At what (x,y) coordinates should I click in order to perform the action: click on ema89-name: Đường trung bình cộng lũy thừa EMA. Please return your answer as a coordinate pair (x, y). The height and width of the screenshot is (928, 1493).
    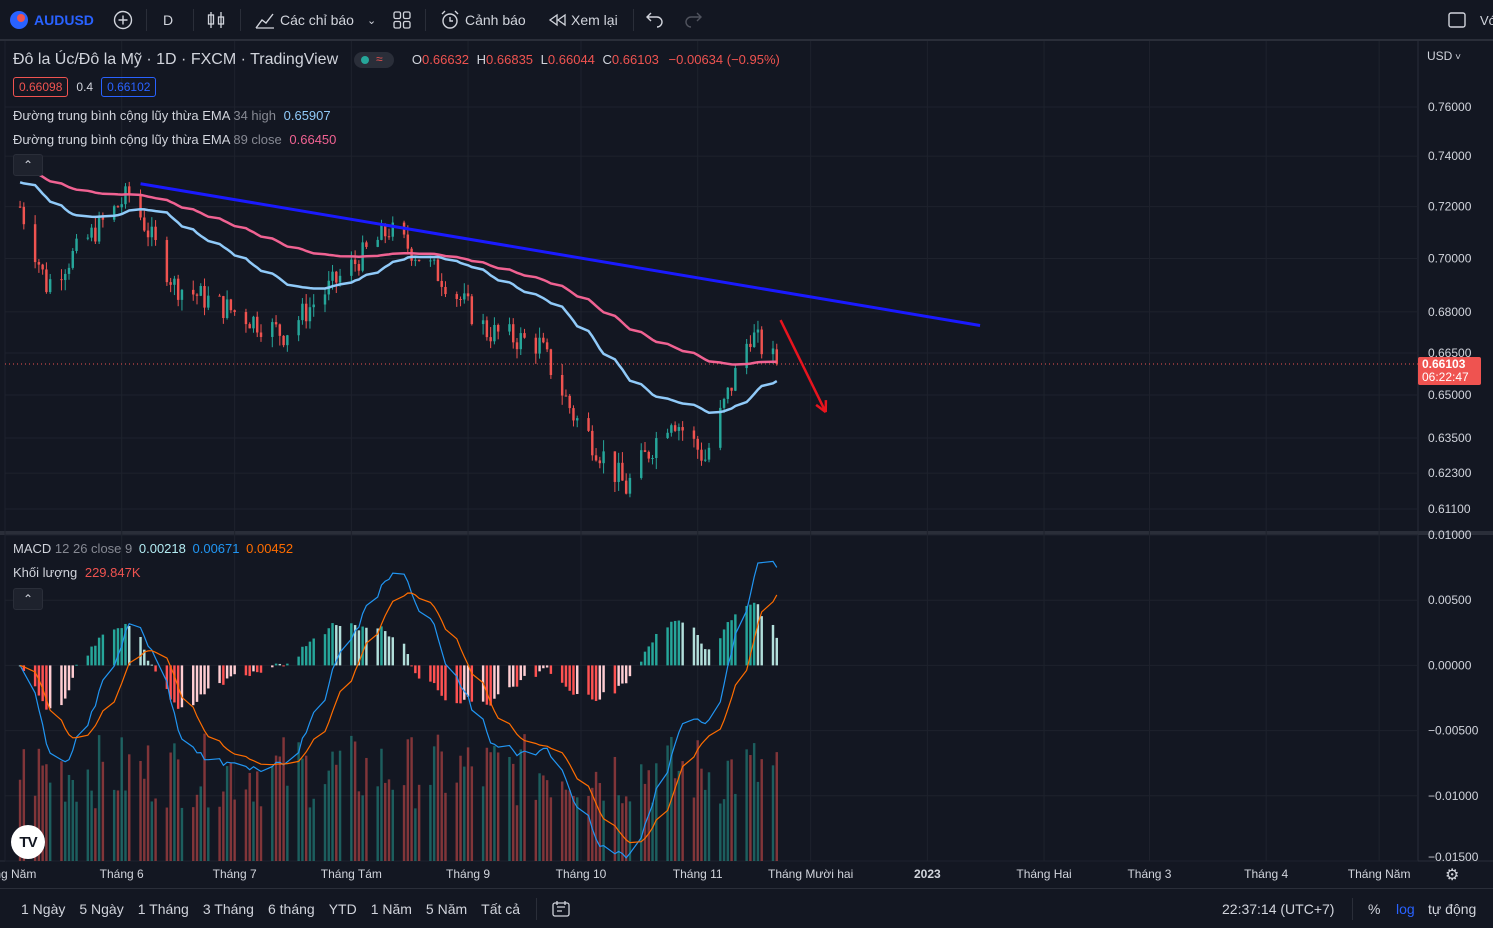
    Looking at the image, I should click on (121, 139).